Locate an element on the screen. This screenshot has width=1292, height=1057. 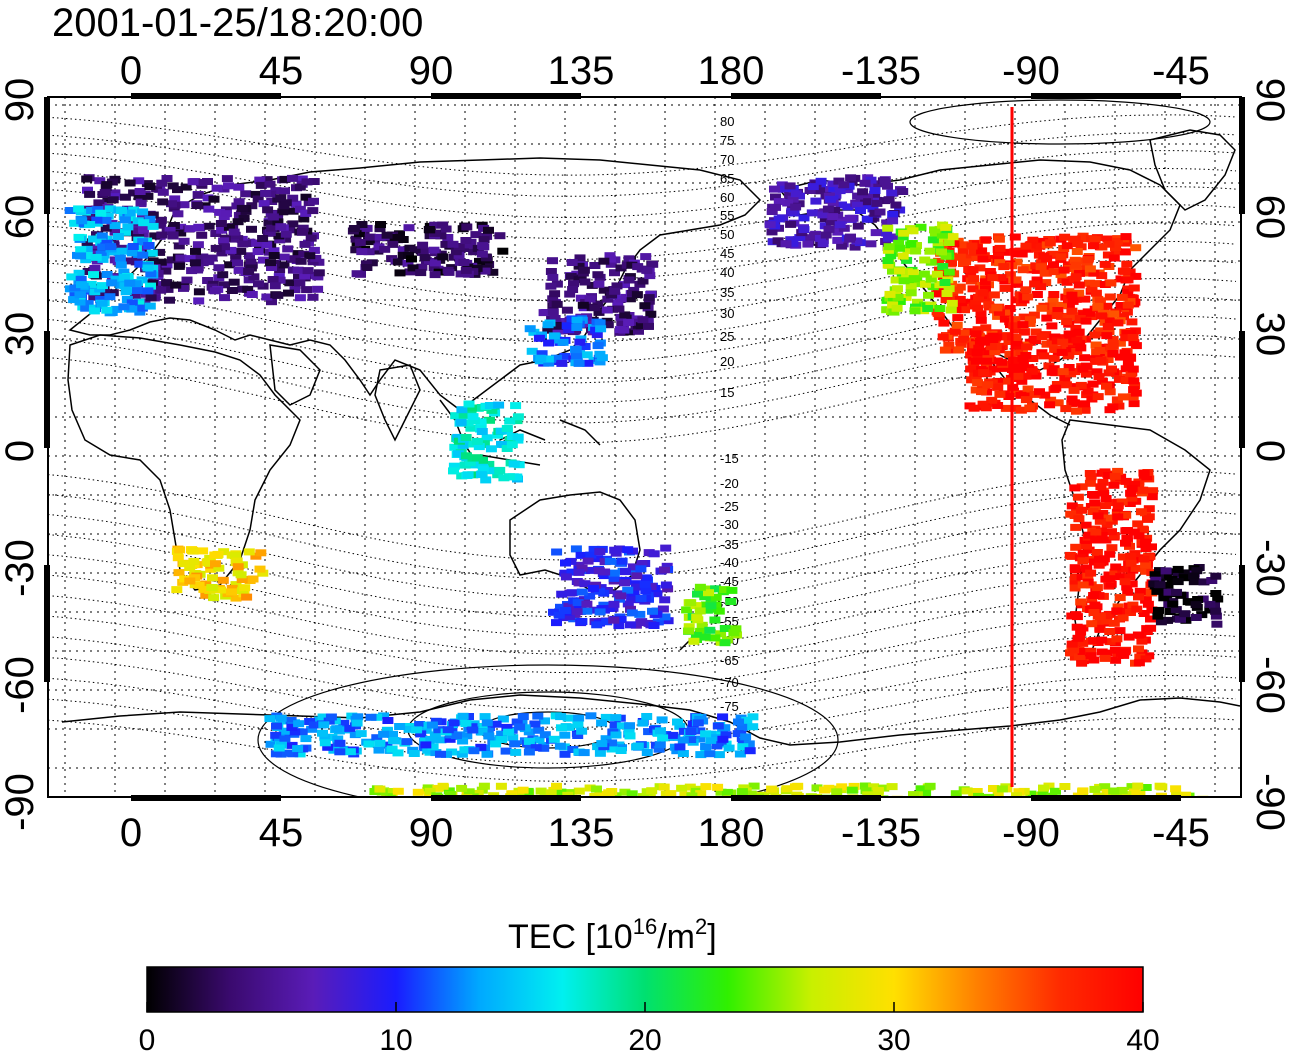
frame-bar-bottom is located at coordinates (506, 798).